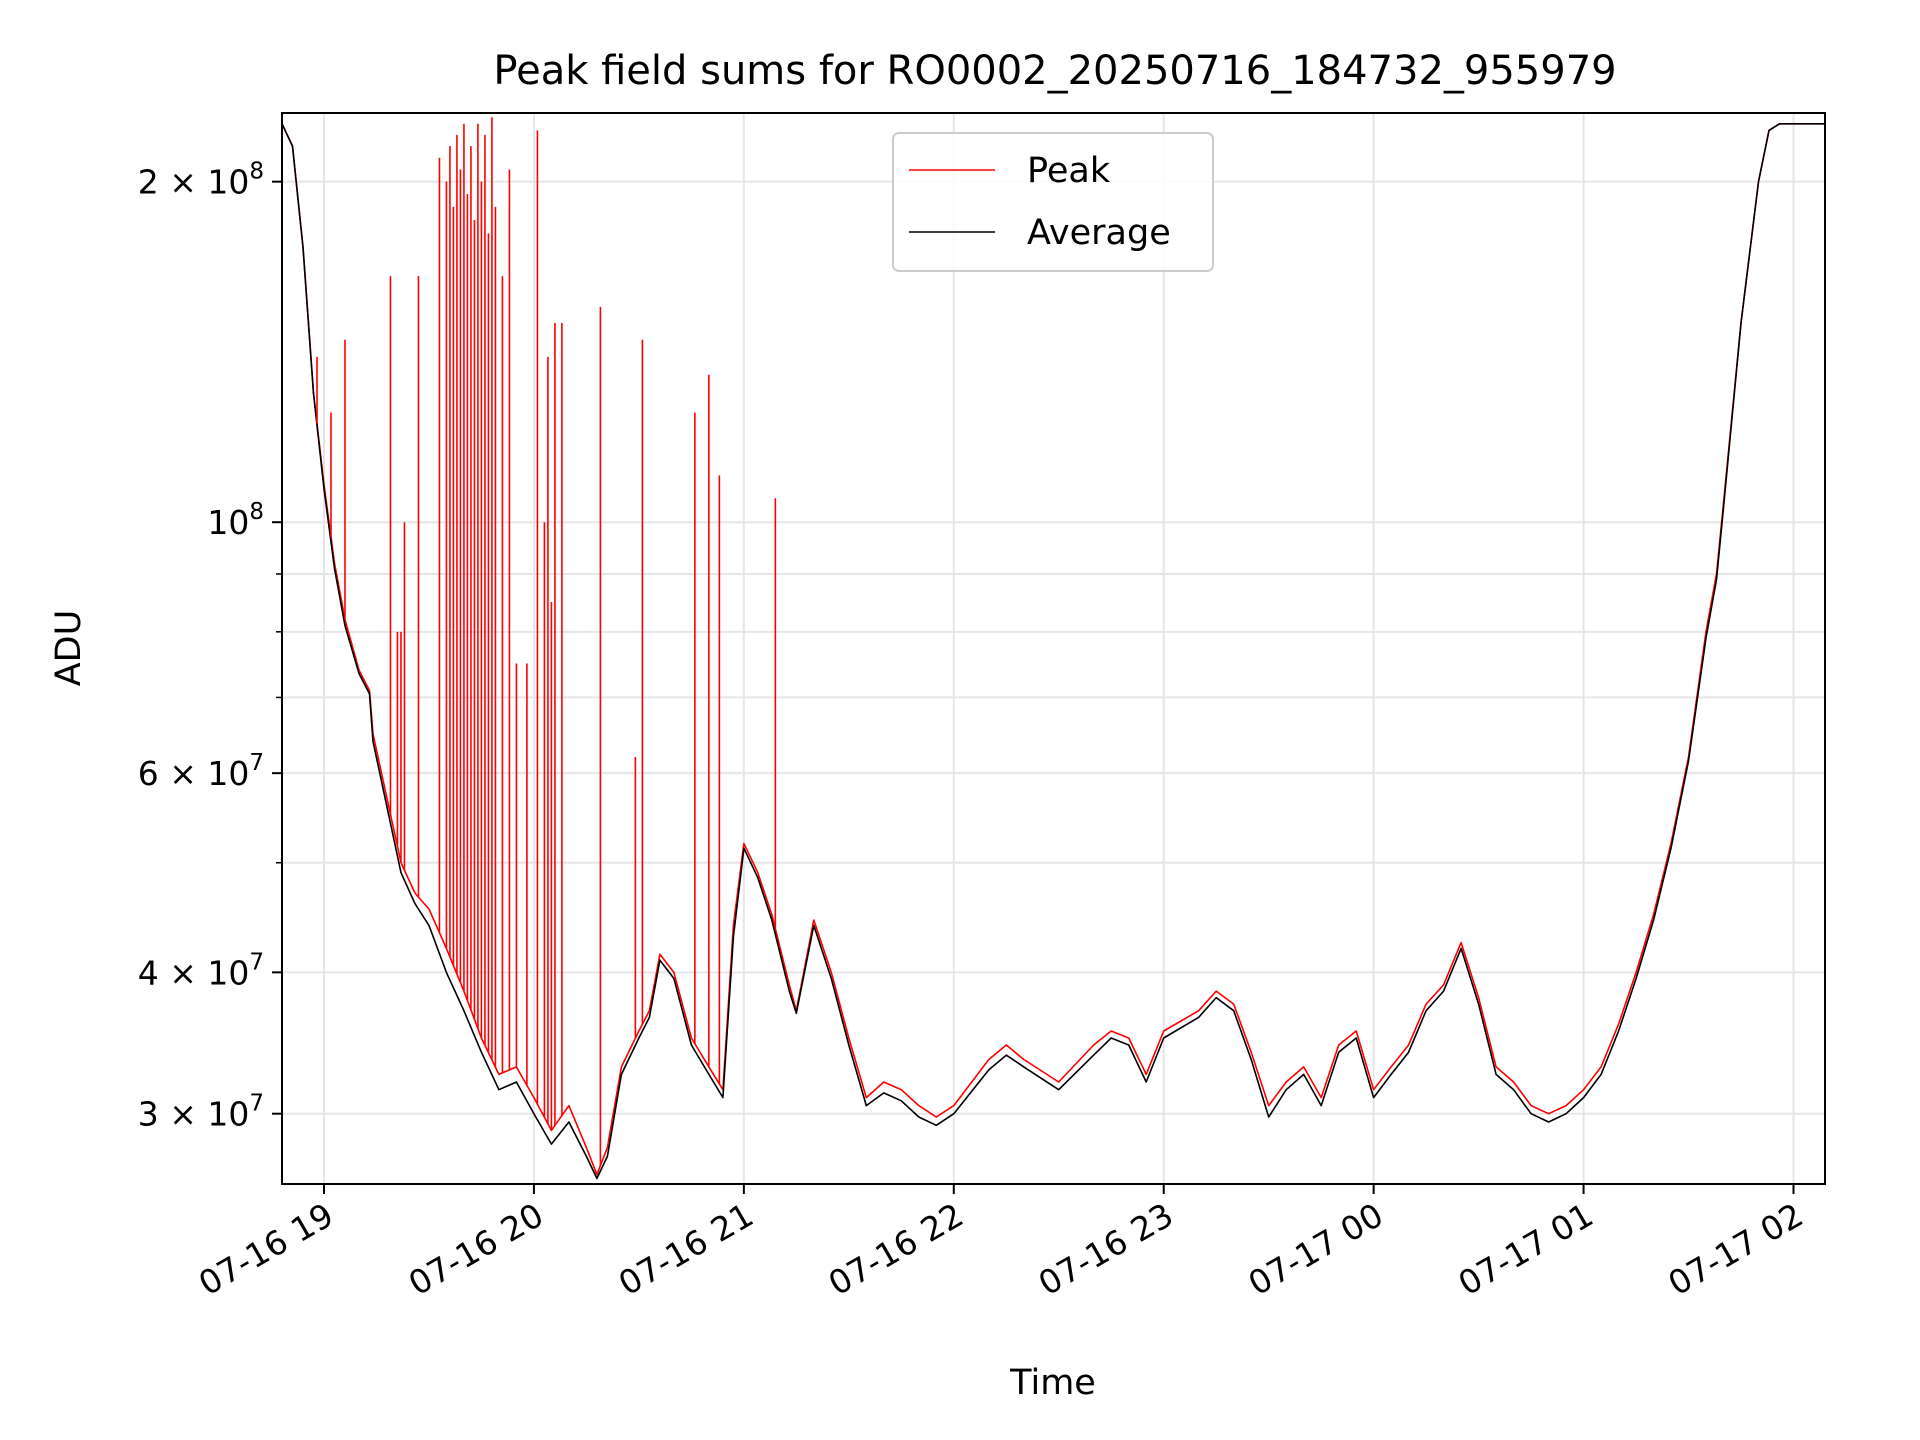  Describe the element at coordinates (1052, 1383) in the screenshot. I see `x-axis-label: Time` at that location.